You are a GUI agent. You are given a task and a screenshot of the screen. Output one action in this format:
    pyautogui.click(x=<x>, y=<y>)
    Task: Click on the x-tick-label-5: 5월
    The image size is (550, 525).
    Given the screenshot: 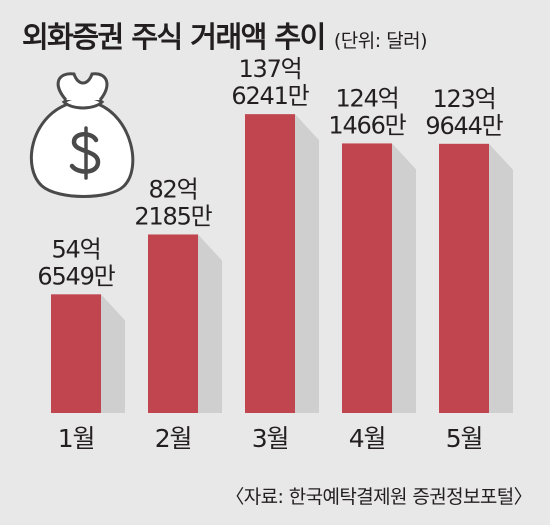 What is the action you would take?
    pyautogui.click(x=464, y=438)
    